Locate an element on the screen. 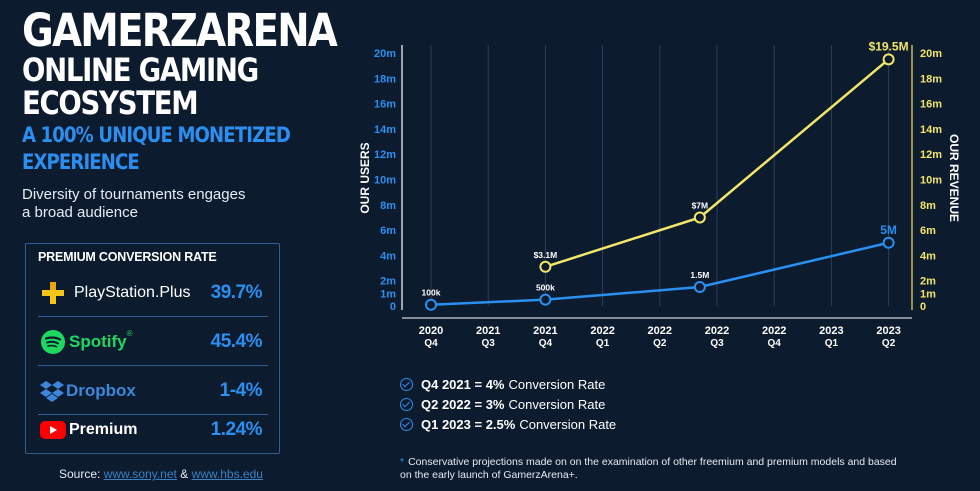 The height and width of the screenshot is (491, 980). users-data-label: 5M is located at coordinates (888, 230).